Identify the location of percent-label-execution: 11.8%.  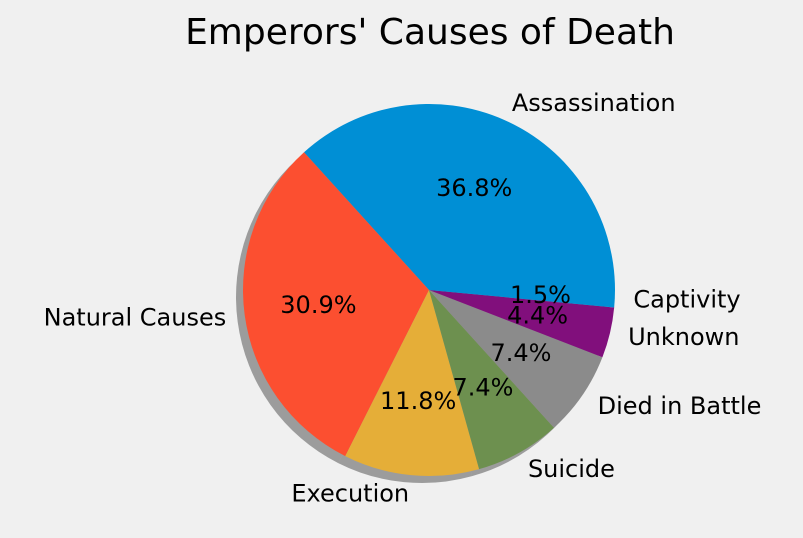
(418, 401).